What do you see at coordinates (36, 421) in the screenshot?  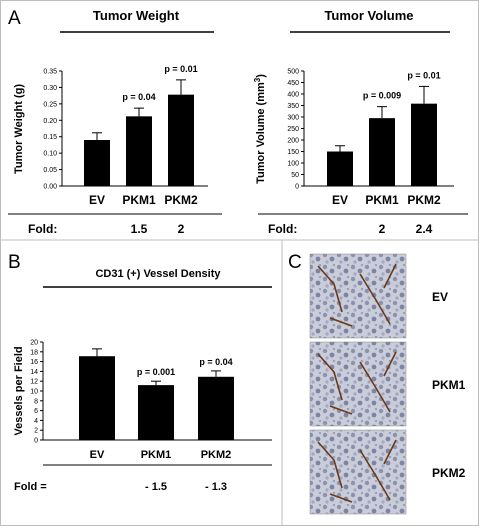 I see `y-tick-label: 4` at bounding box center [36, 421].